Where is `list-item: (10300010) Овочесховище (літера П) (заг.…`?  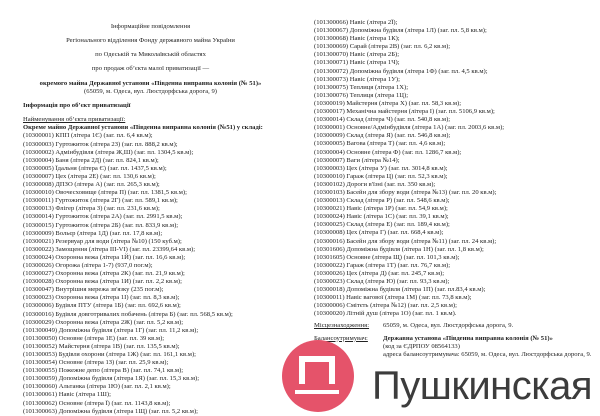
list-item: (10300010) Овочесховище (літера П) (заг.… is located at coordinates (105, 193).